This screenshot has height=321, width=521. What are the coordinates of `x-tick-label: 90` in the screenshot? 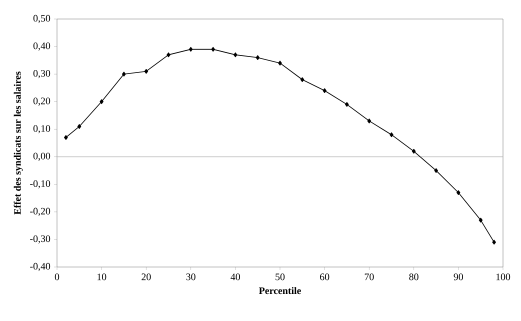 It's located at (459, 277).